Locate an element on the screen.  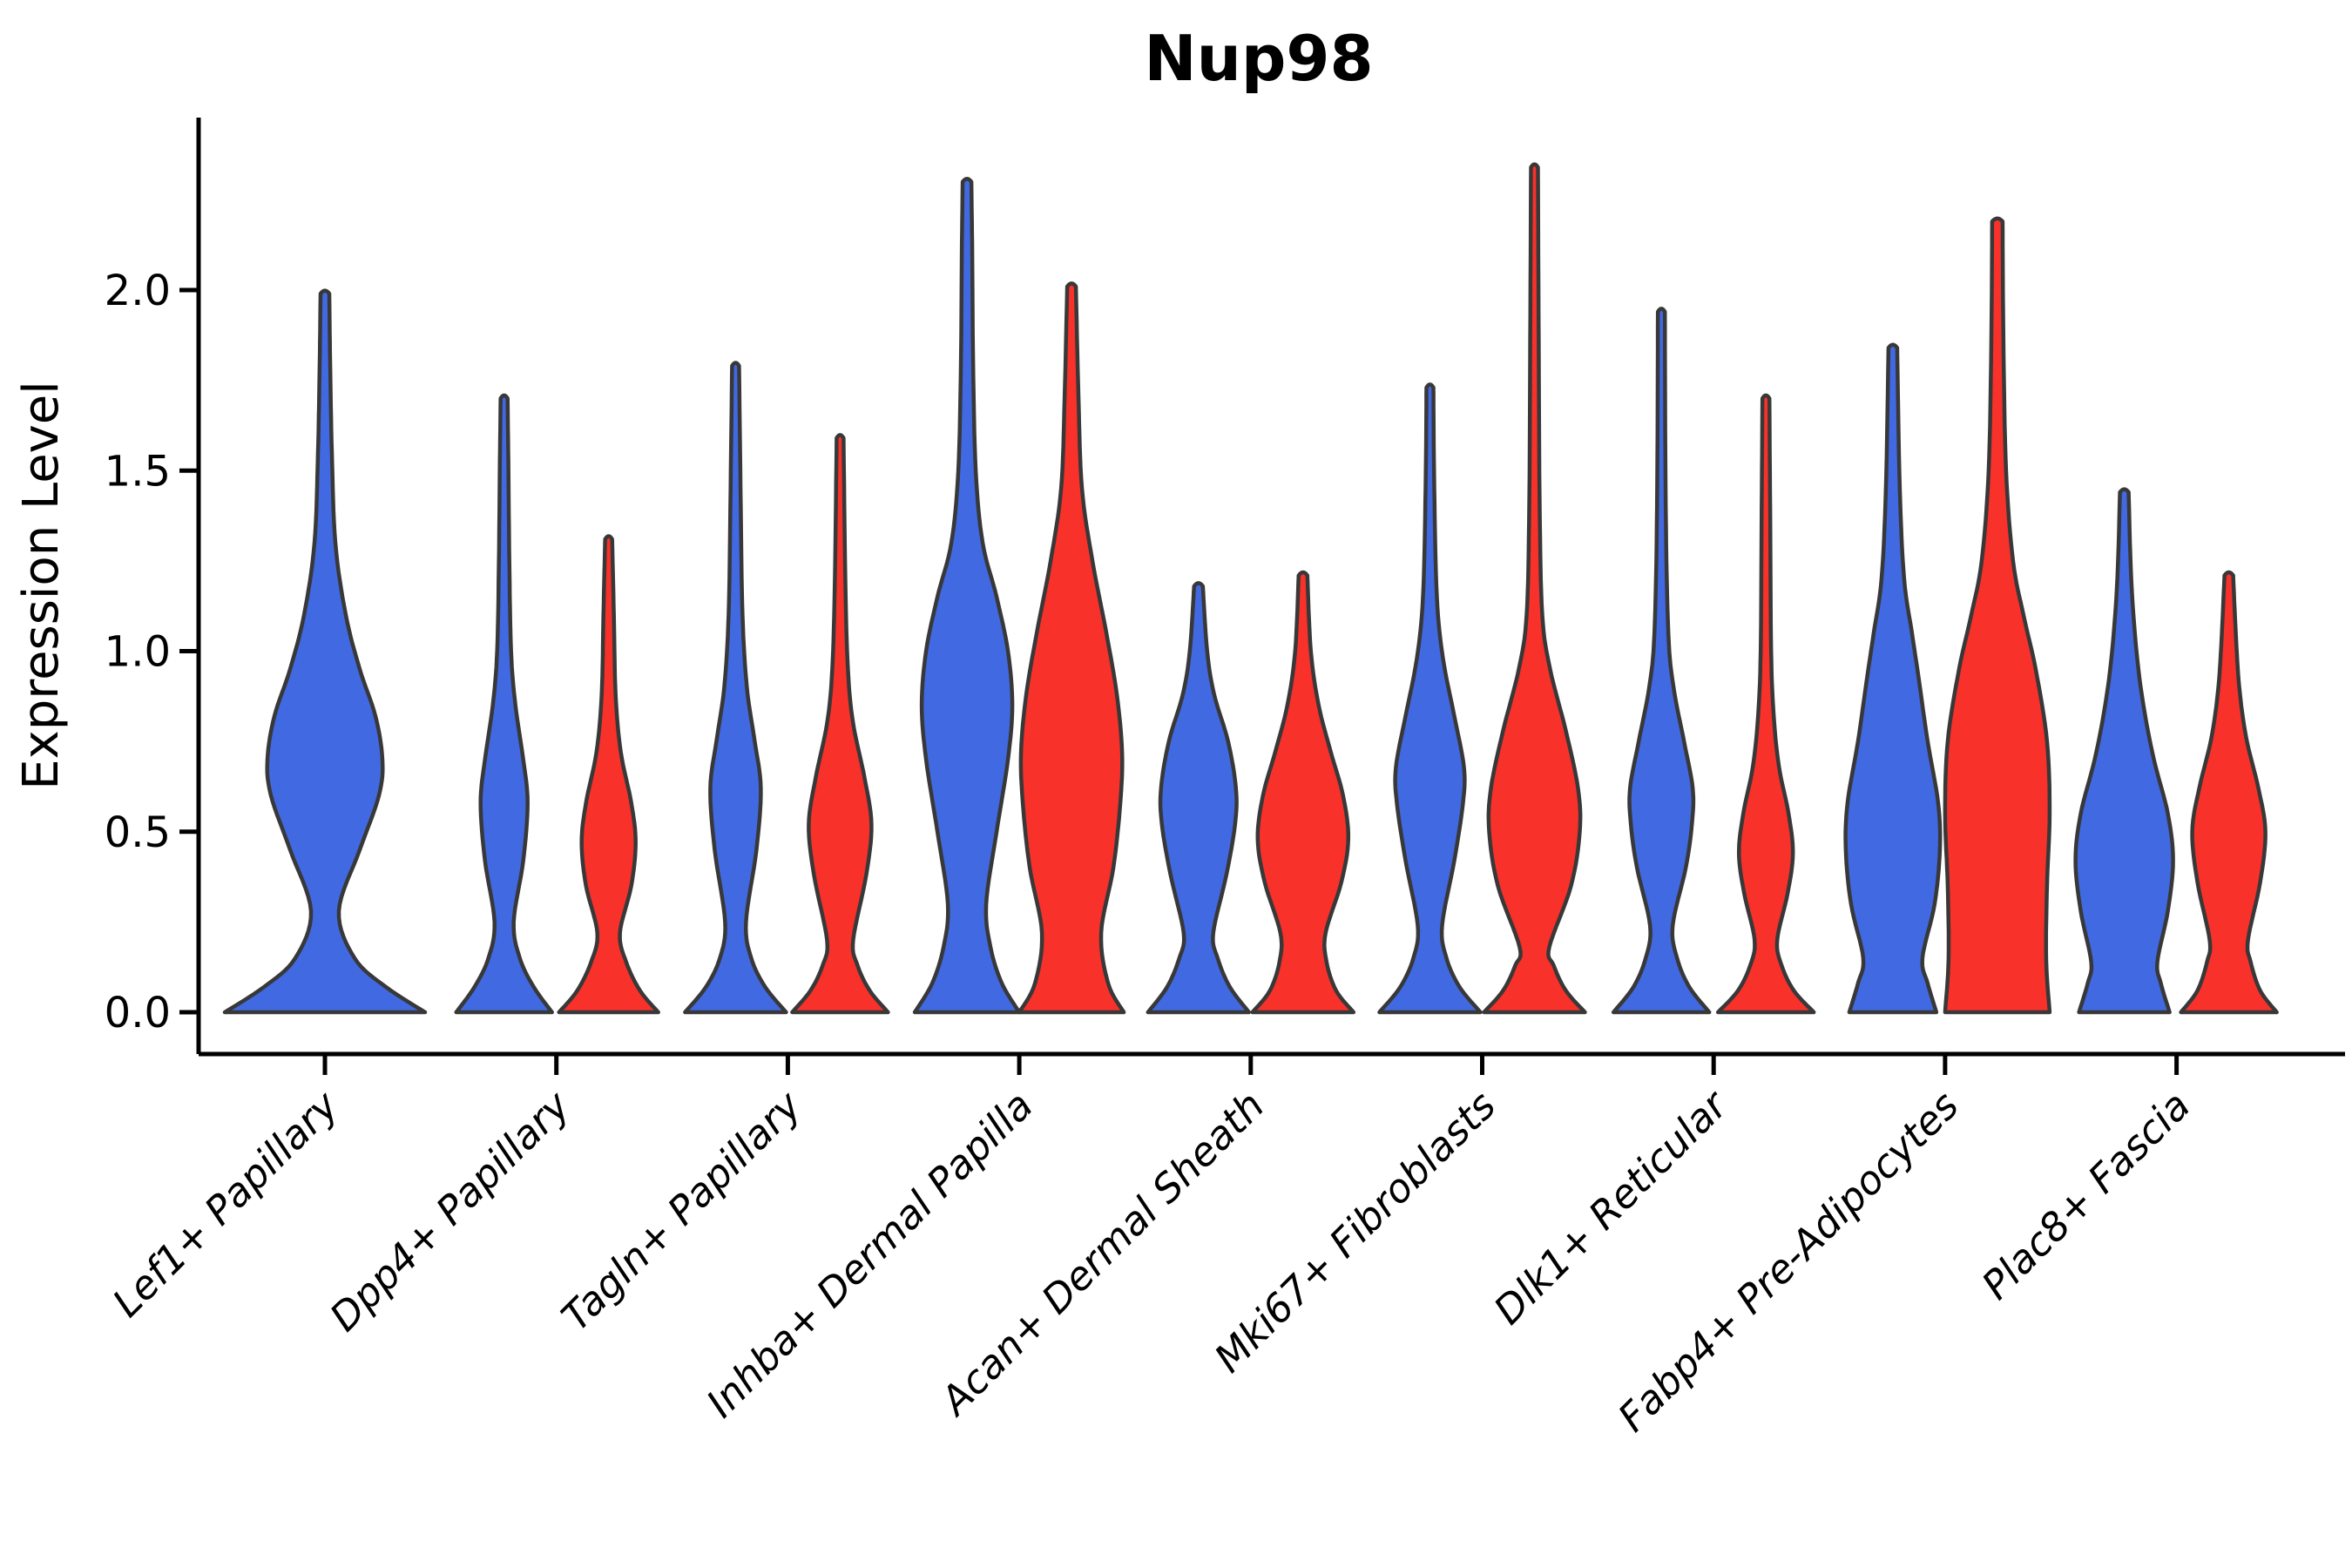
violin-blue-lef1-papillary is located at coordinates (325, 651).